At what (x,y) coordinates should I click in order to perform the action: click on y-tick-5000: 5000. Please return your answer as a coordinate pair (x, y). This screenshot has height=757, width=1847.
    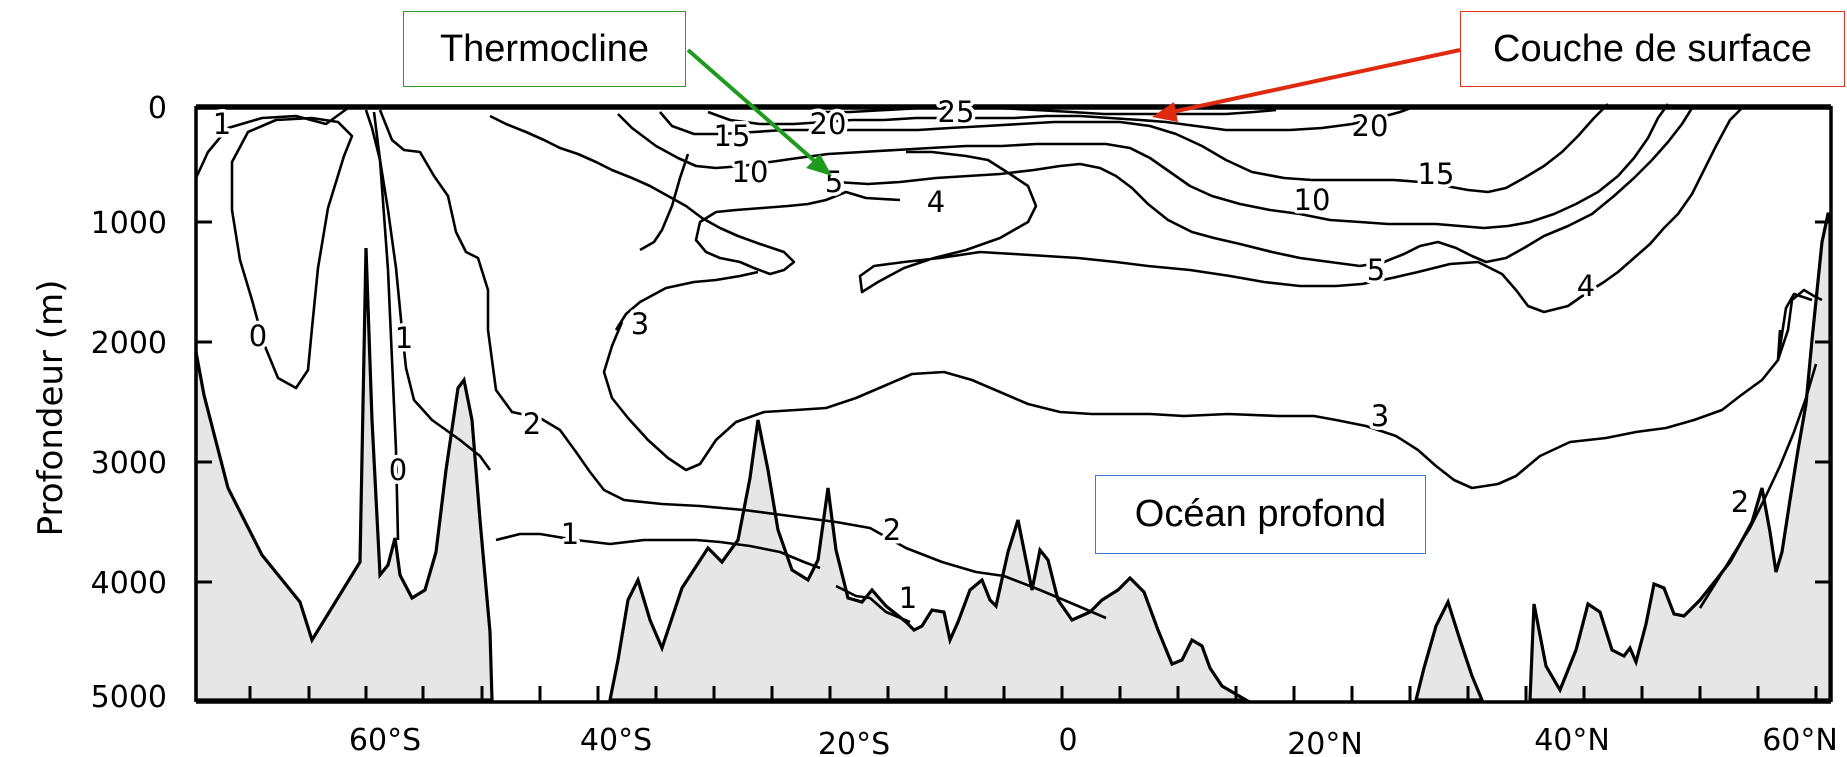
    Looking at the image, I should click on (129, 697).